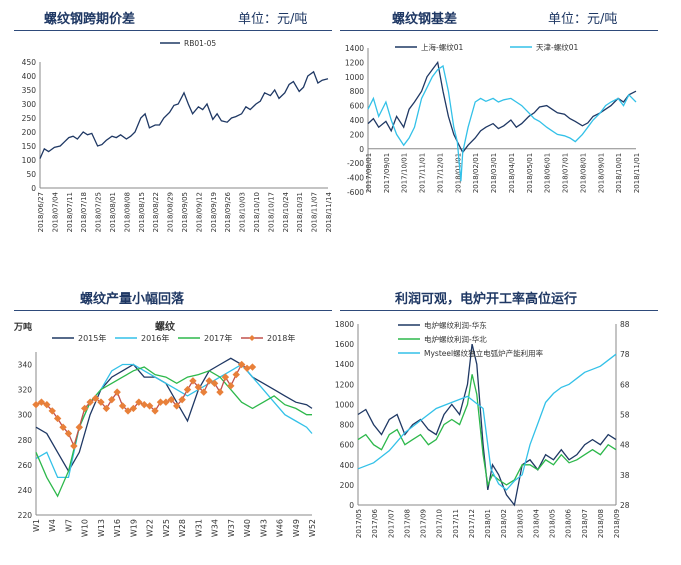 Image resolution: width=681 pixels, height=565 pixels. What do you see at coordinates (351, 505) in the screenshot?
I see `c4-y-tick: 0` at bounding box center [351, 505].